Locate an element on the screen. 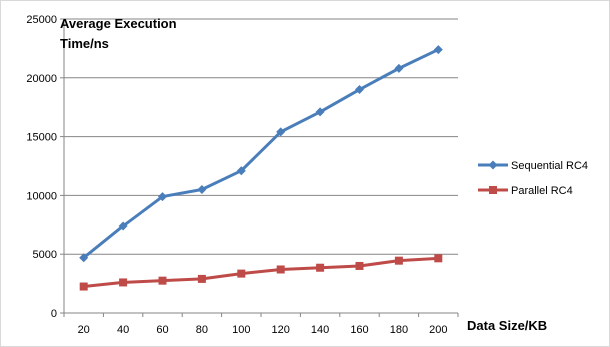 The width and height of the screenshot is (610, 347). x-tick-label: 180 is located at coordinates (399, 330).